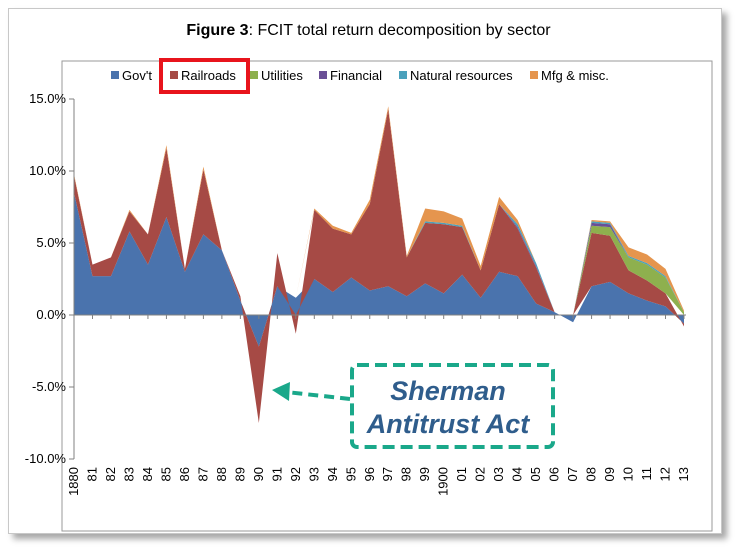 This screenshot has height=548, width=737. I want to click on x-tick-label: 82, so click(110, 474).